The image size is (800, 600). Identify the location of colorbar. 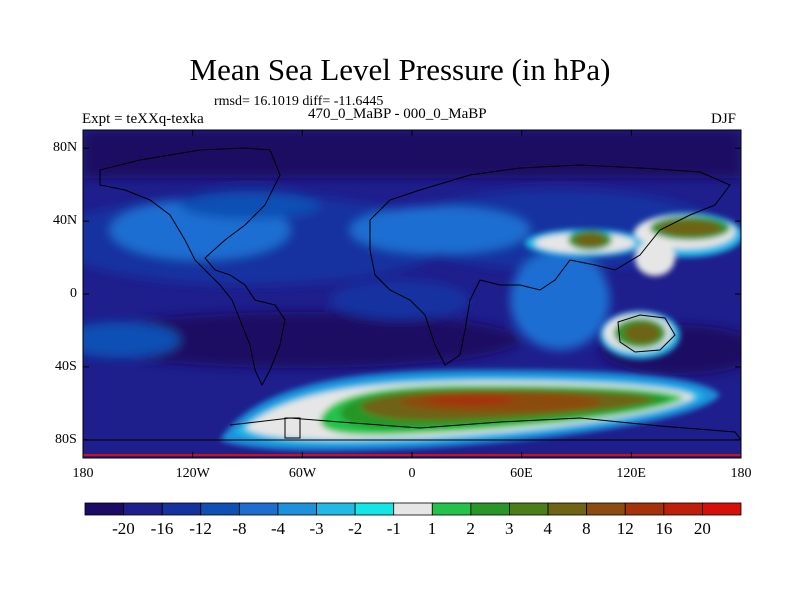
(413, 509).